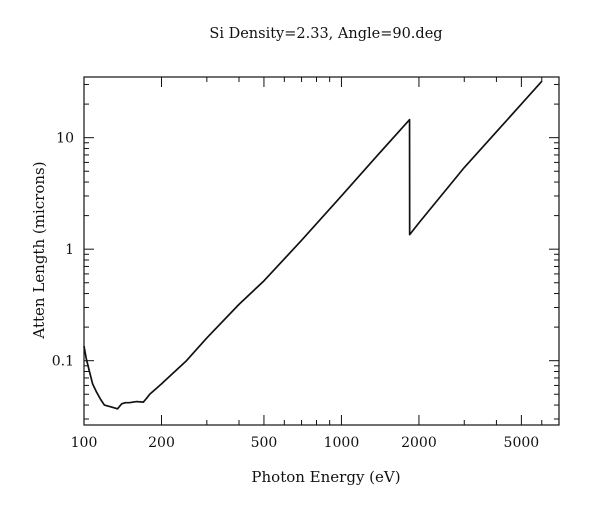  Describe the element at coordinates (65, 139) in the screenshot. I see `y-tick-label-10: 10` at that location.